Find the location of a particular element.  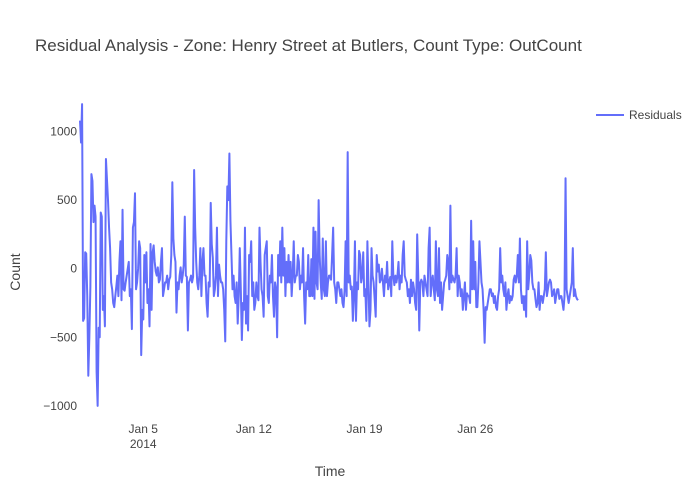

y-tick-label: 1000 is located at coordinates (63, 132).